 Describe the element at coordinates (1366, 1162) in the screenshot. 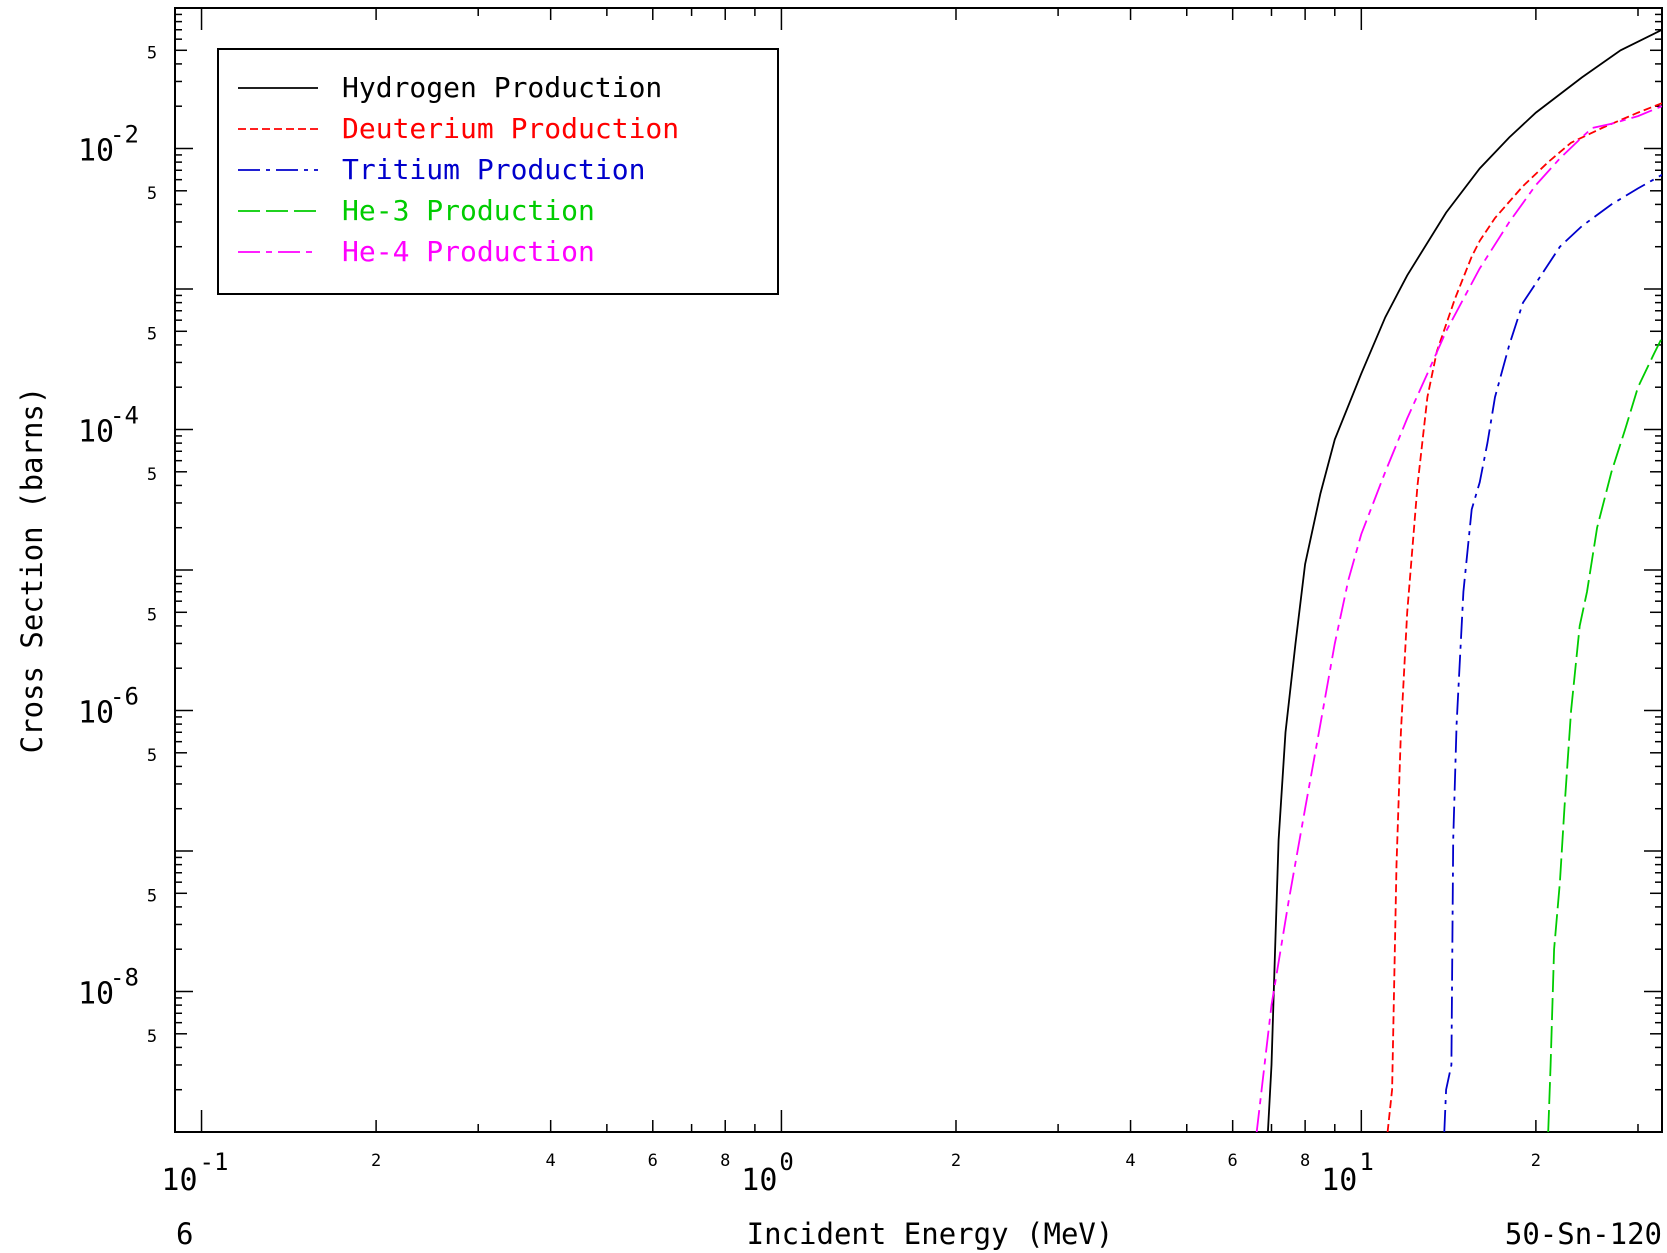

I see `x-decade-exponent: 1` at that location.